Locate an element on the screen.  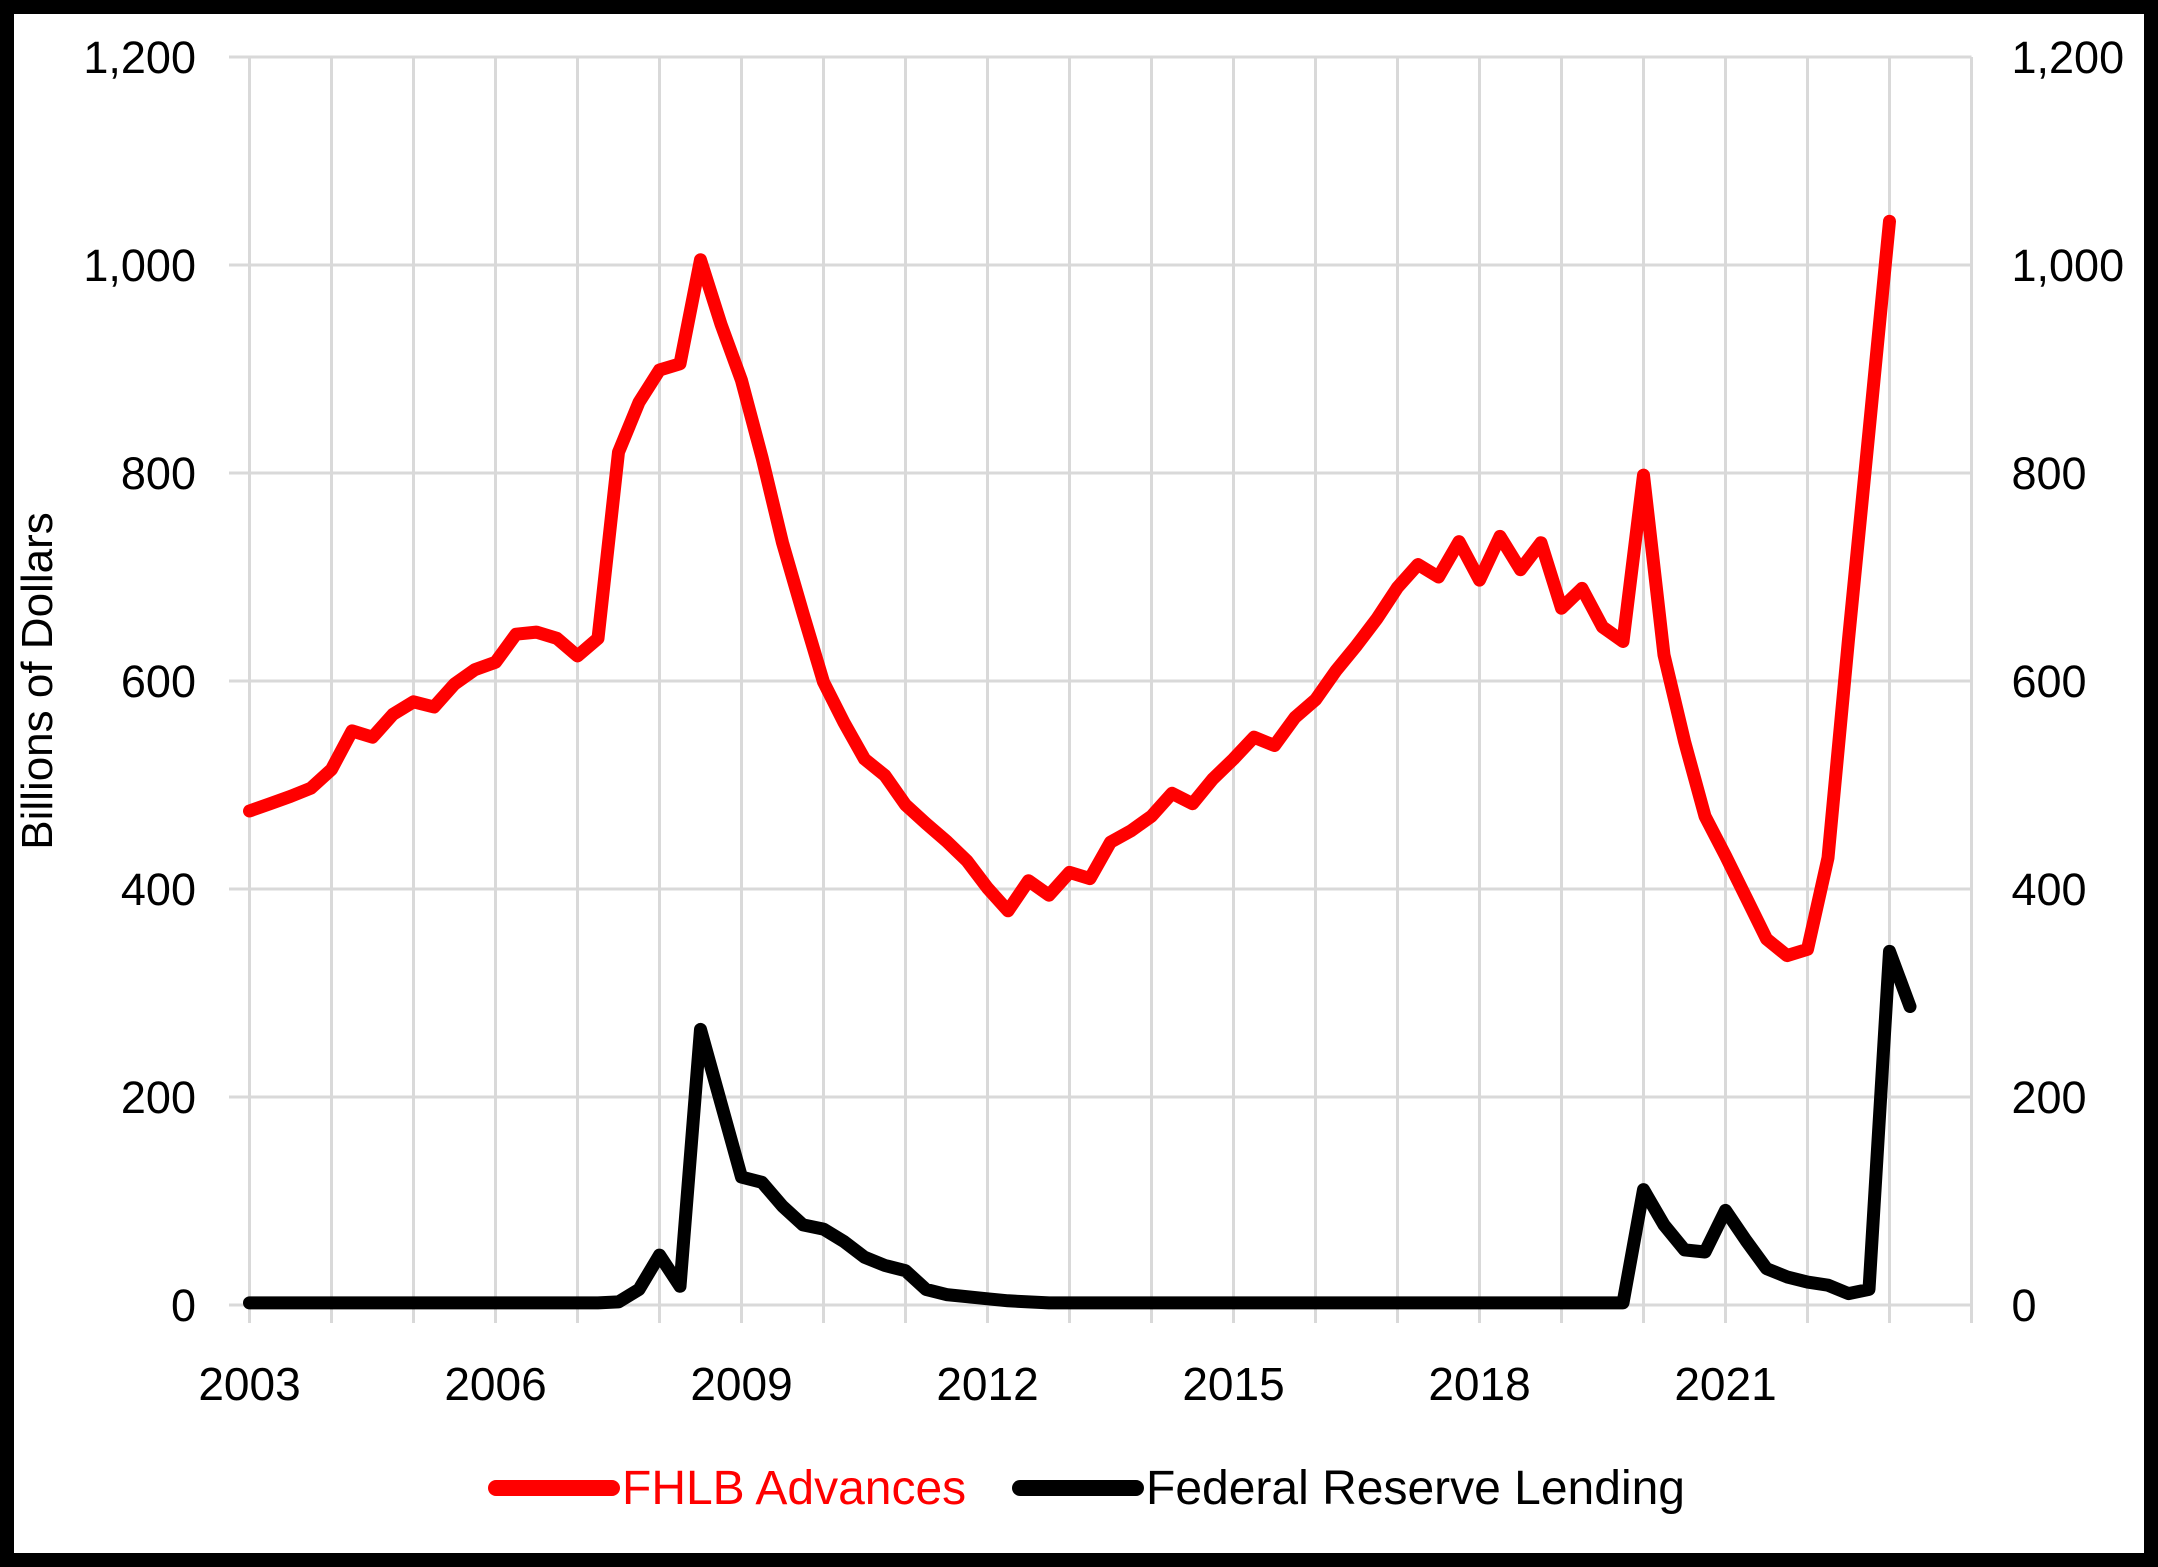
y-axis-title: Billions of Dollars is located at coordinates (37, 680).